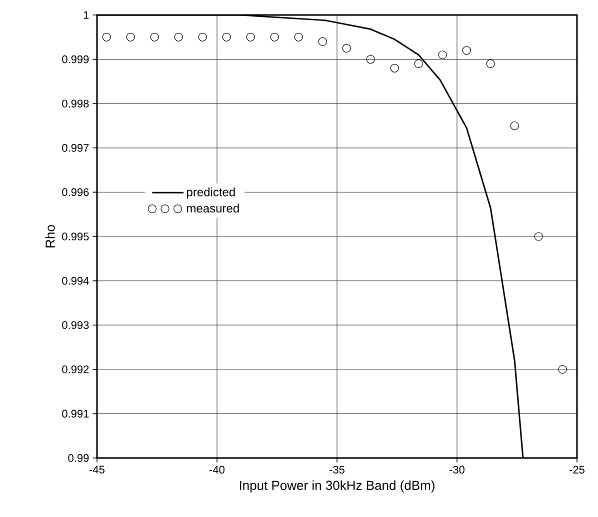  What do you see at coordinates (213, 208) in the screenshot?
I see `legend-label: measured` at bounding box center [213, 208].